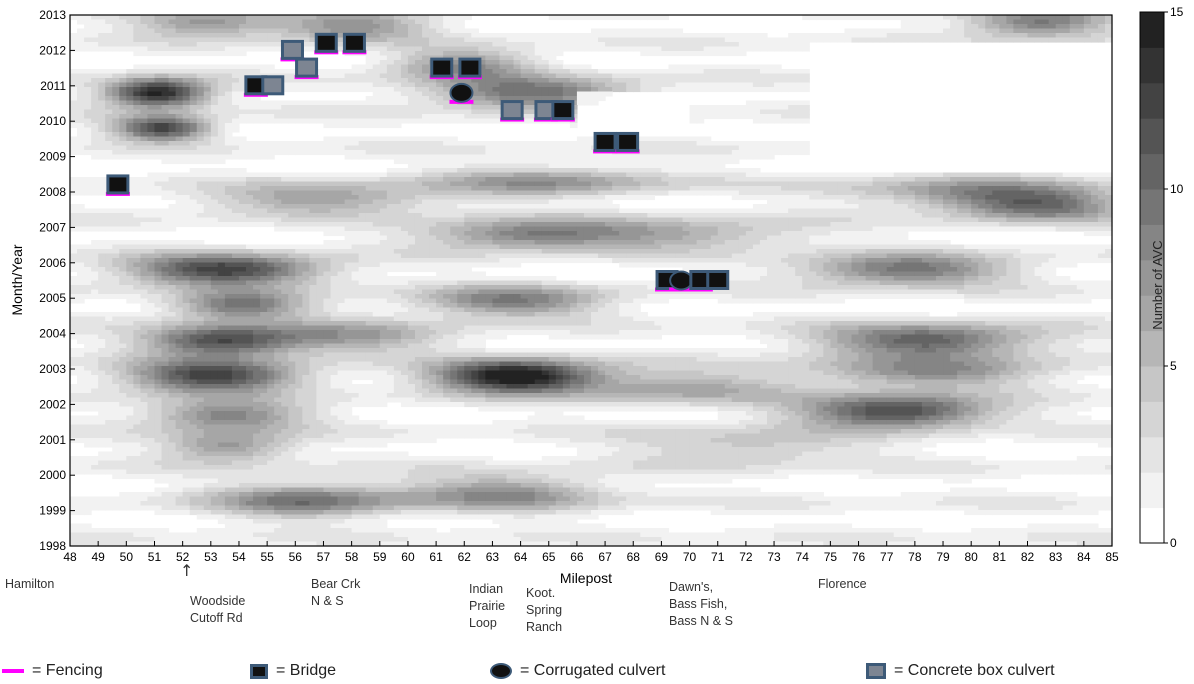  I want to click on location-dawns-line-3: Bass N & S, so click(701, 621).